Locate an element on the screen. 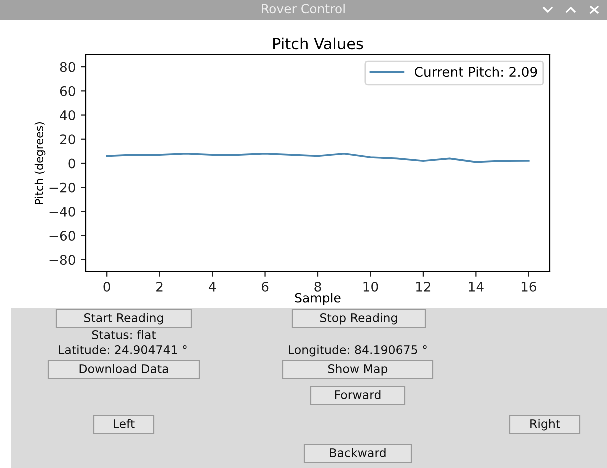  text: Show Map is located at coordinates (358, 370).